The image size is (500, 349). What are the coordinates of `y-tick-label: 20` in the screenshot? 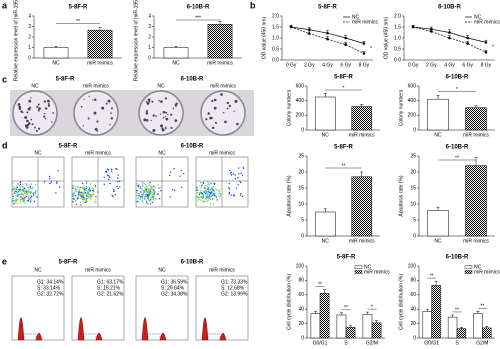 It's located at (301, 172).